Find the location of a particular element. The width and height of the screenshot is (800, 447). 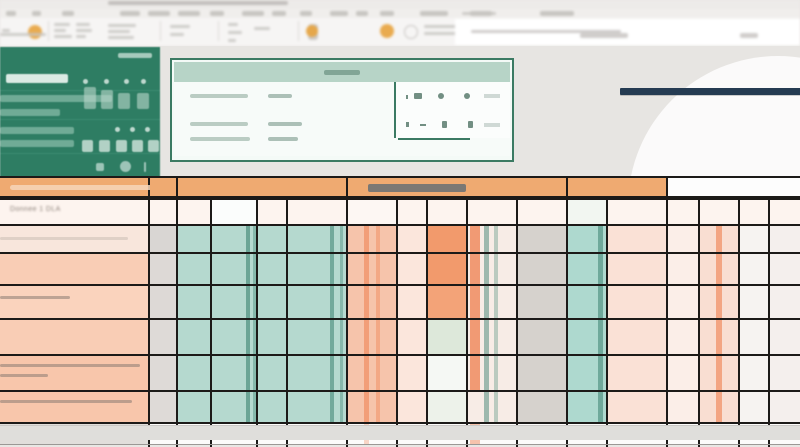

share-button is located at coordinates (749, 35).